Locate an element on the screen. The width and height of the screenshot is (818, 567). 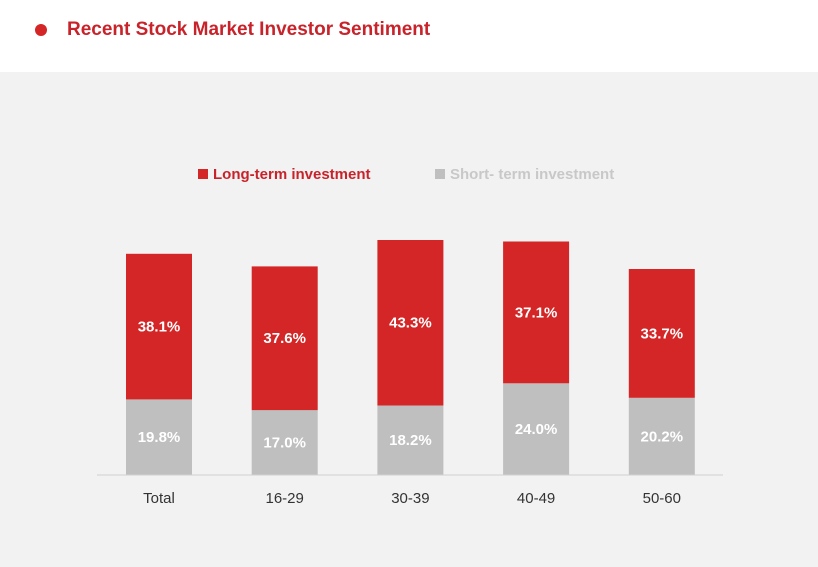
data-label-short-term-0: 19.8% is located at coordinates (159, 437).